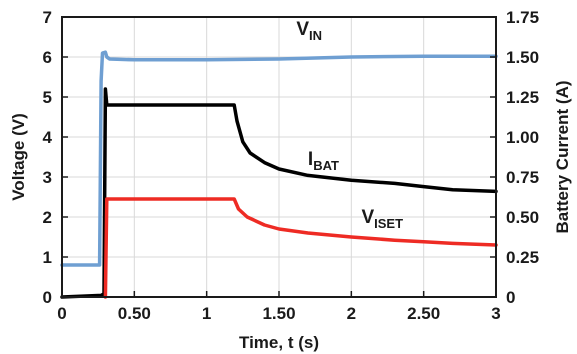 Image resolution: width=577 pixels, height=354 pixels. What do you see at coordinates (48, 137) in the screenshot?
I see `y-left-tick-label-4: 4` at bounding box center [48, 137].